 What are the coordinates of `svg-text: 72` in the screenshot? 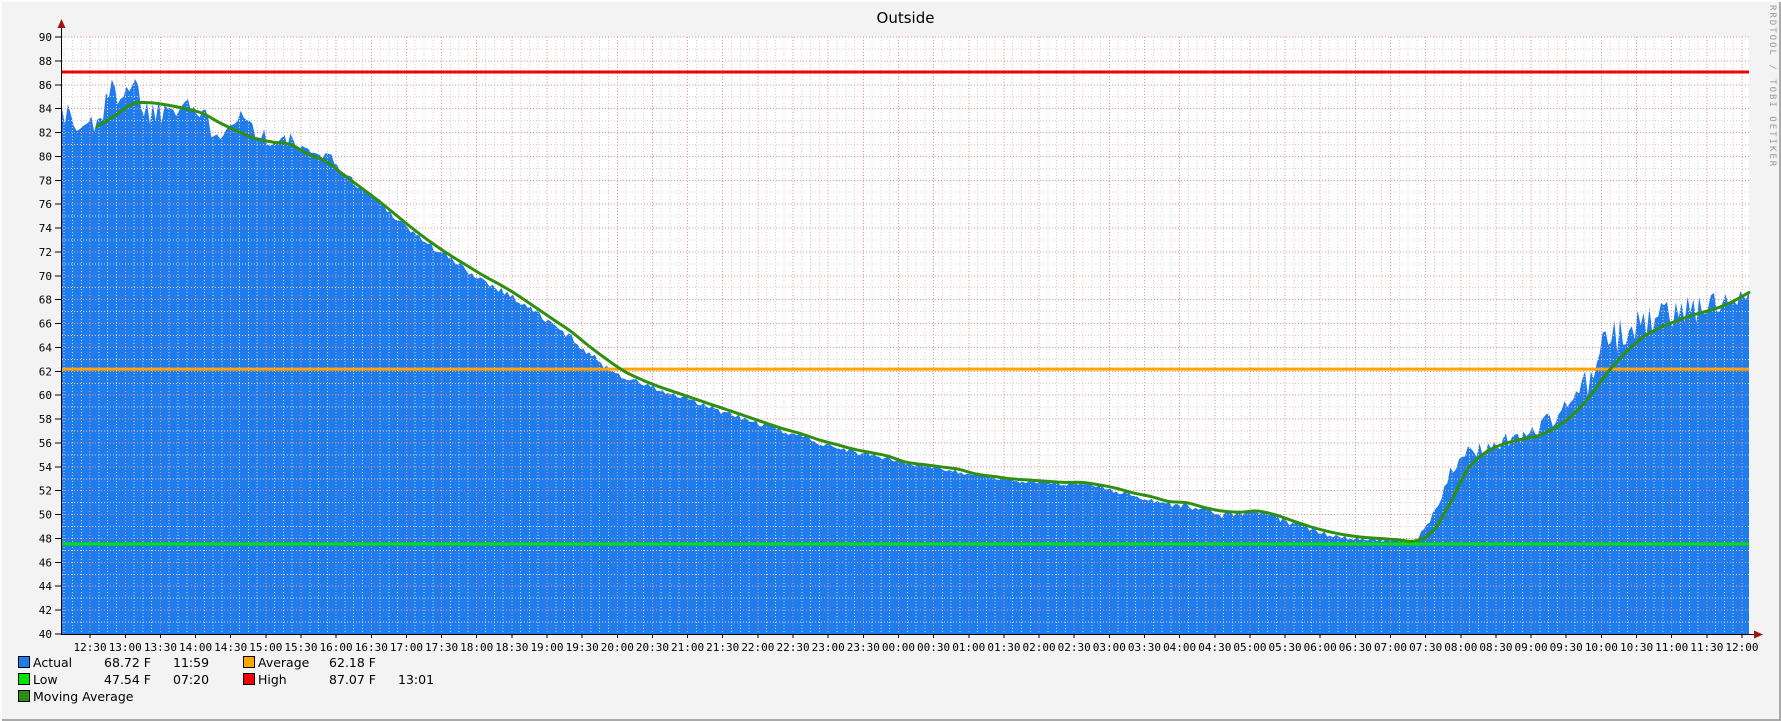 It's located at (45, 252).